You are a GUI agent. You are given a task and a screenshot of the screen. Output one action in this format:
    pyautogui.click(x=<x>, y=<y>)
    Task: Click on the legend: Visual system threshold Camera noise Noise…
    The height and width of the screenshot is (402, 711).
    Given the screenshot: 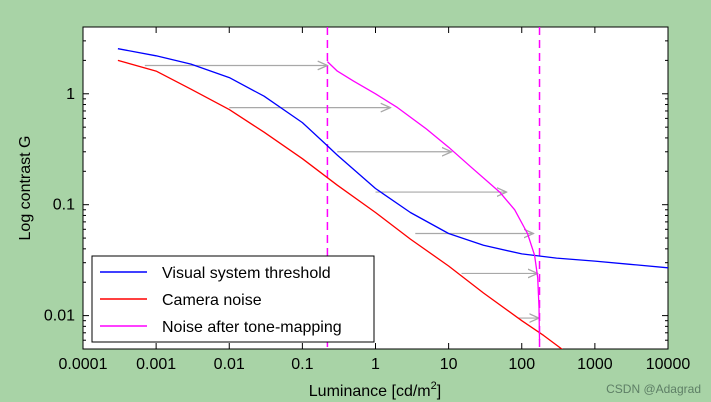 What is the action you would take?
    pyautogui.click(x=233, y=299)
    